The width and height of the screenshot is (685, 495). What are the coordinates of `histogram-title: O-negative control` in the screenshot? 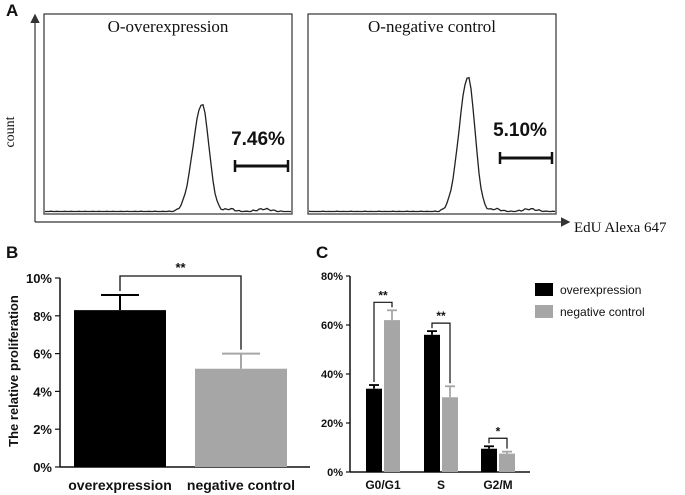 It's located at (432, 26).